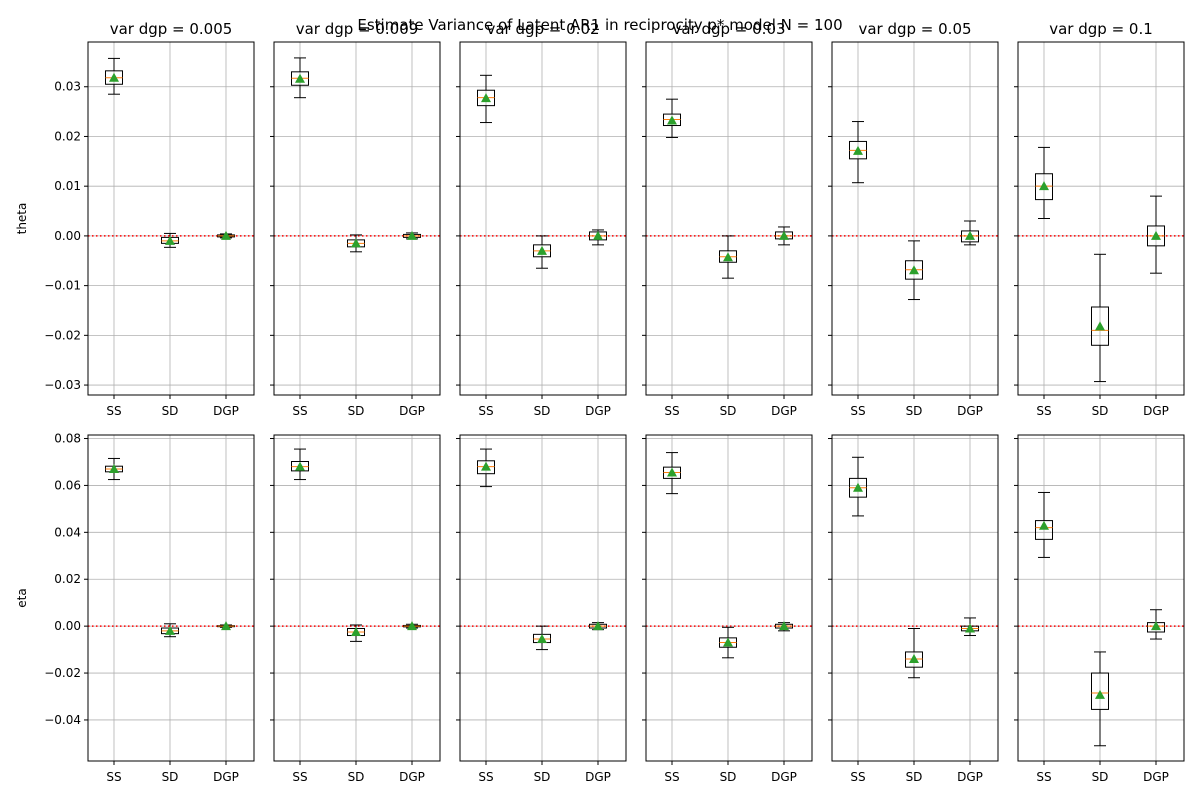 The height and width of the screenshot is (800, 1200). I want to click on xtick-label-theta-3-2: DGP, so click(784, 411).